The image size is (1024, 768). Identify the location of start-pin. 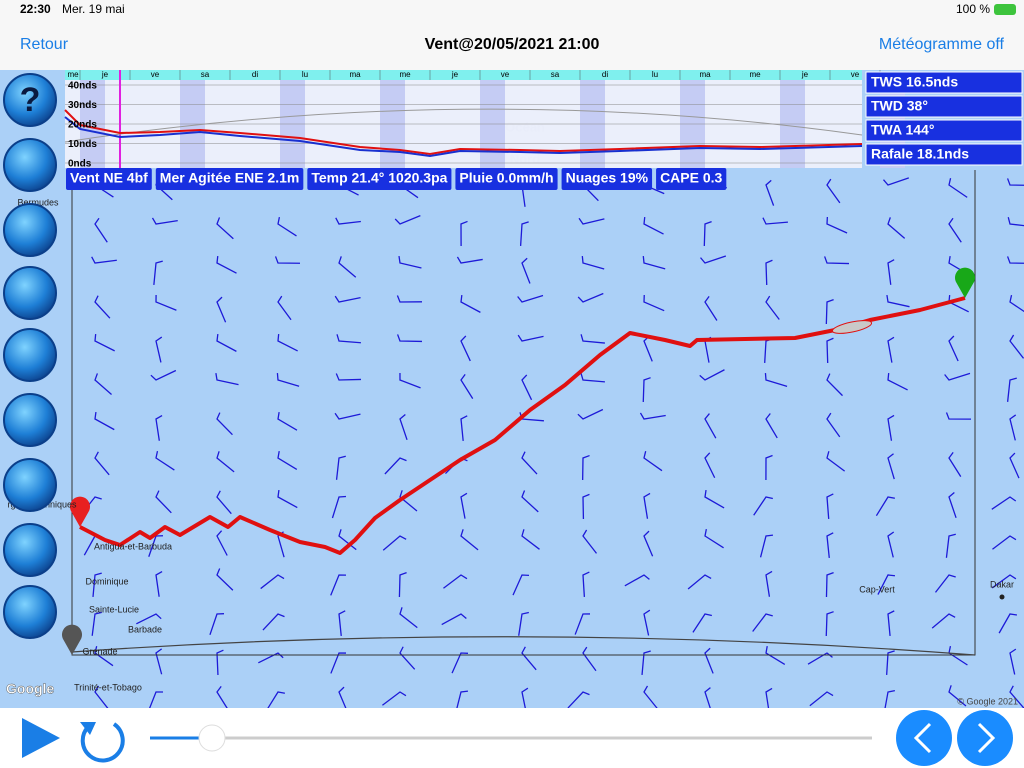
(80, 511).